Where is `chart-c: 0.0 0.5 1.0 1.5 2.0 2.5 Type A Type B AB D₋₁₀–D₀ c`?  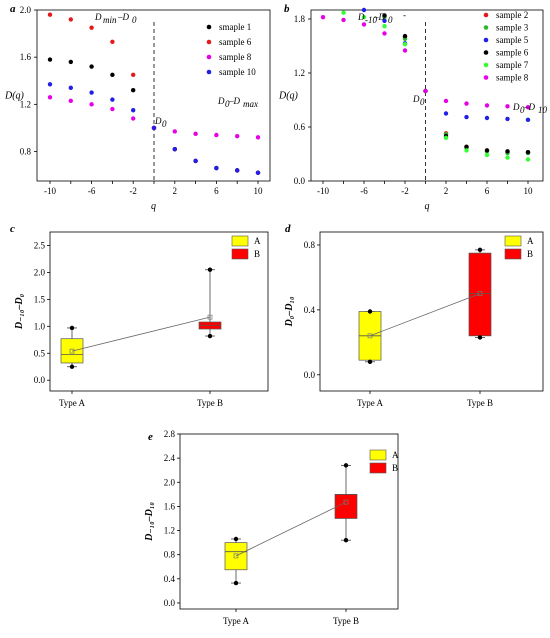 chart-c: 0.0 0.5 1.0 1.5 2.0 2.5 Type A Type B AB D₋₁₀–D₀ c is located at coordinates (139, 315).